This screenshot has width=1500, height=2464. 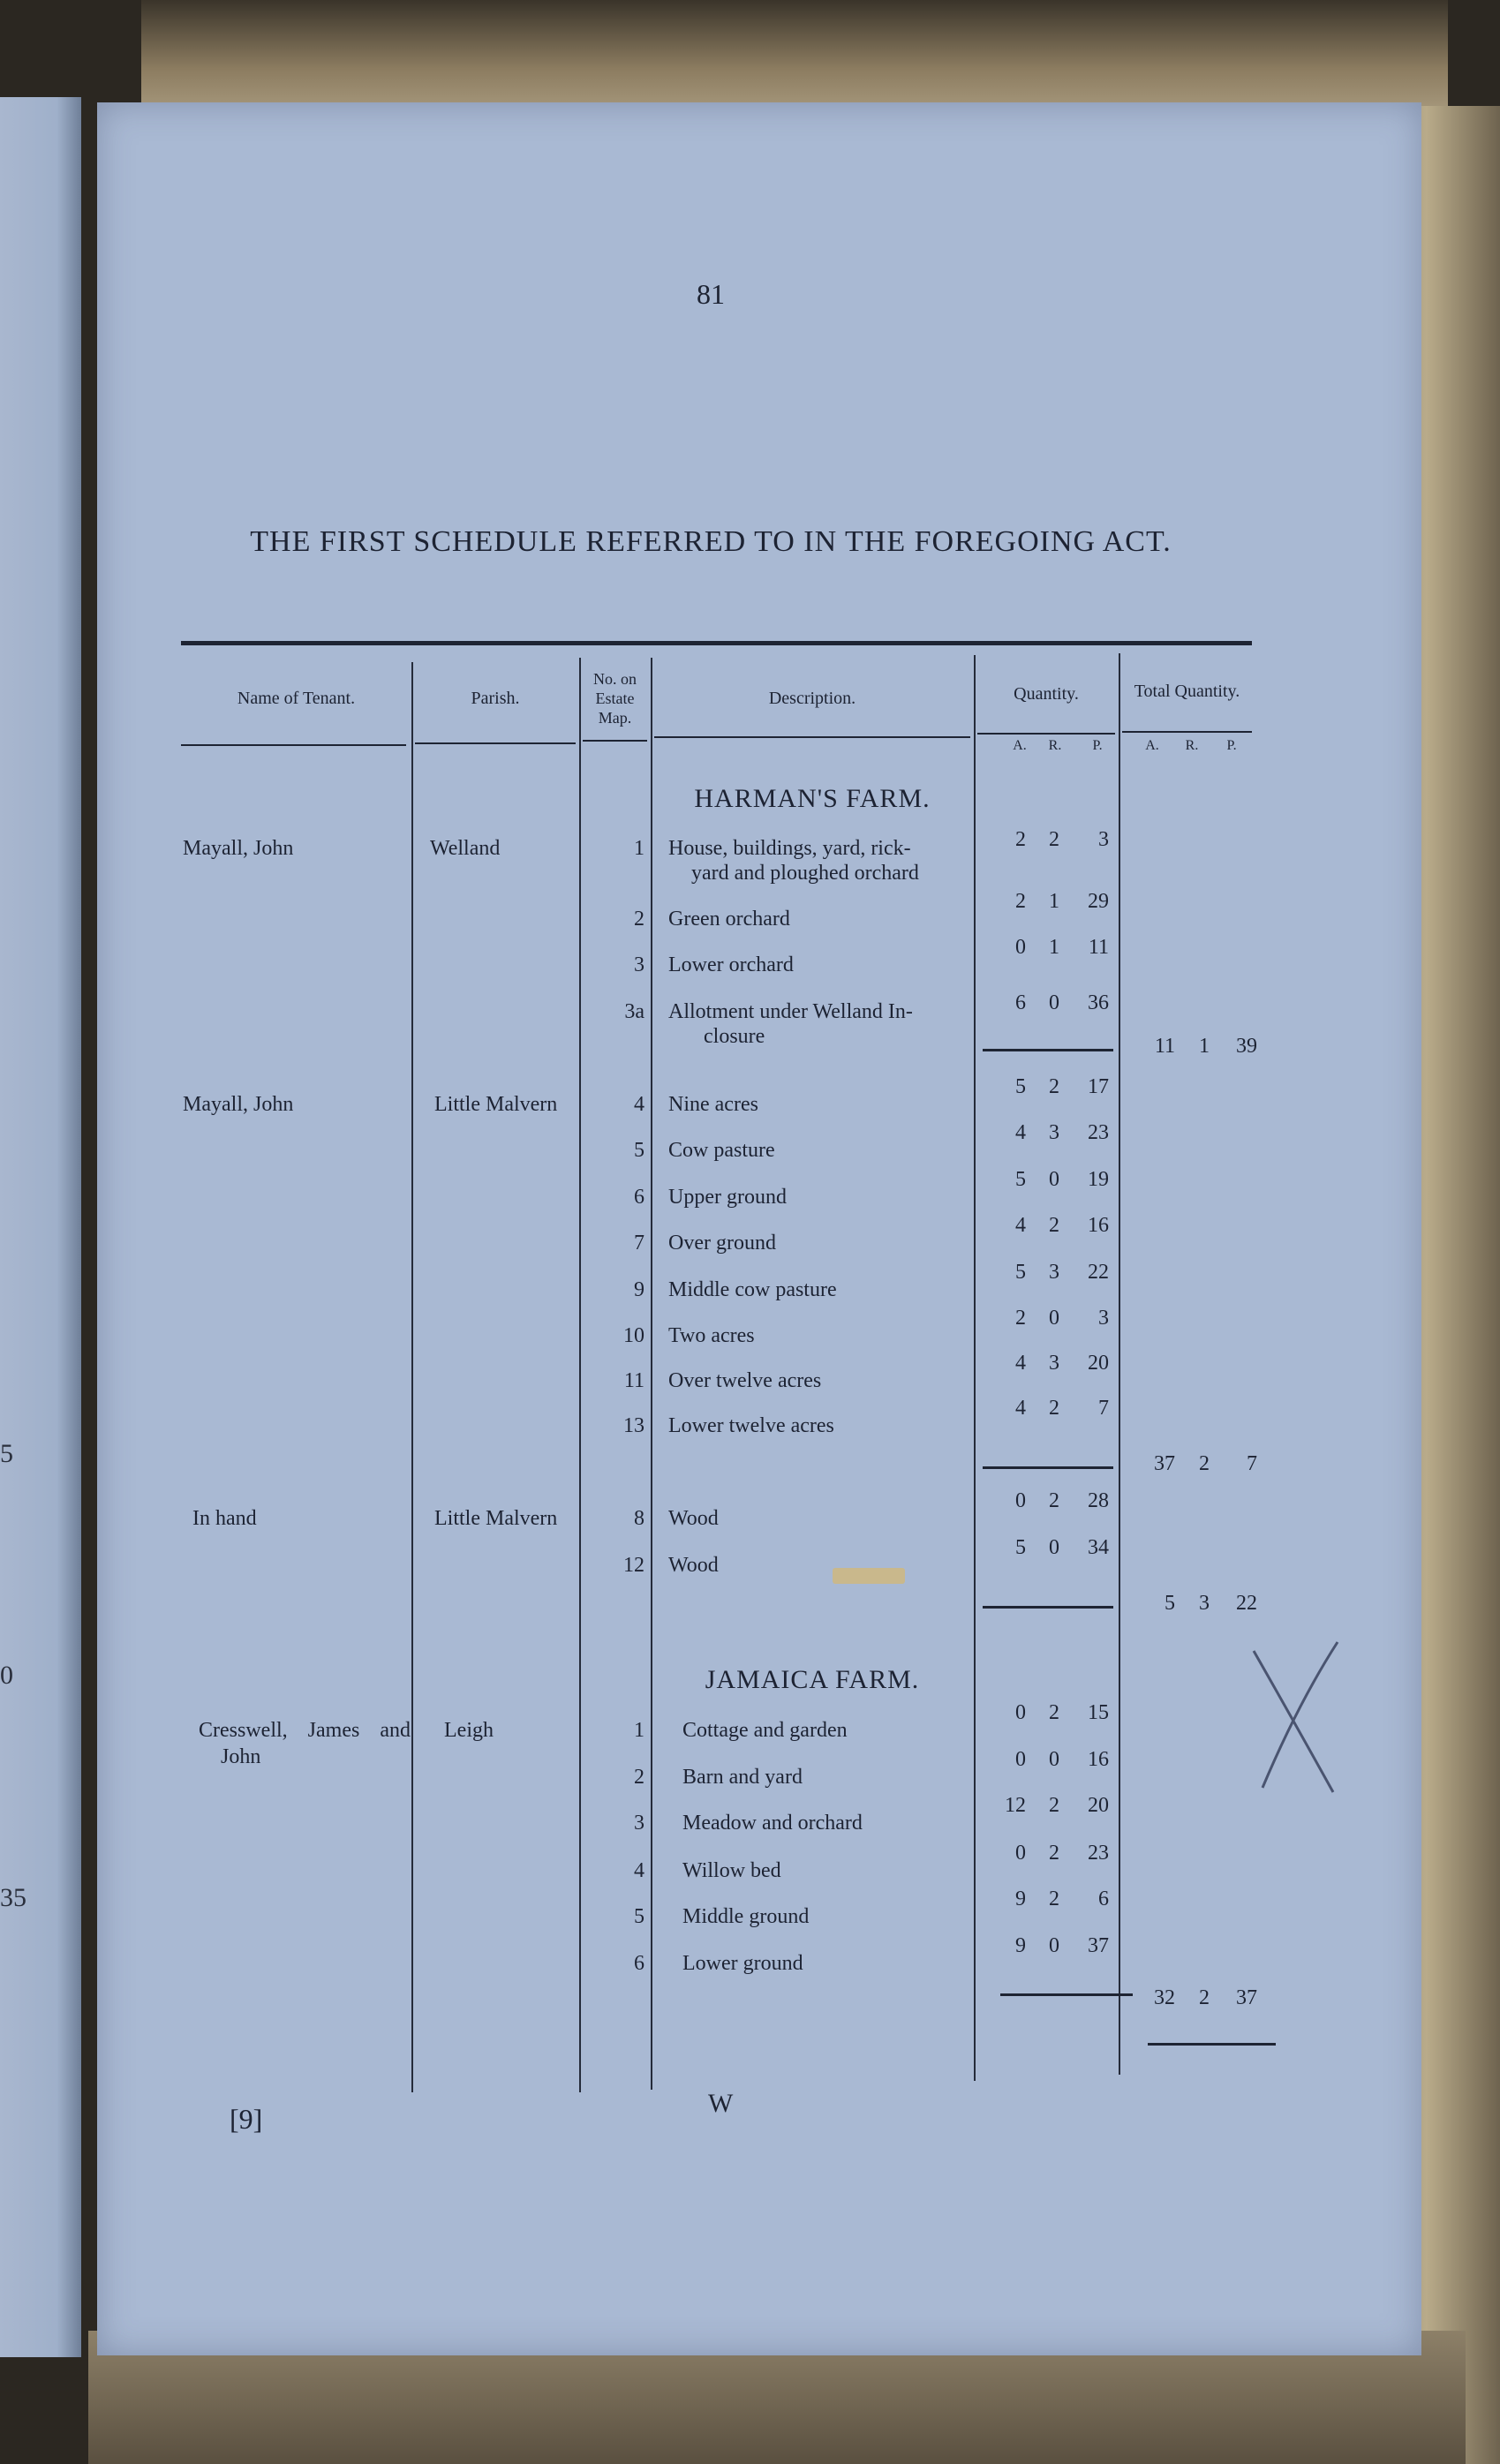 I want to click on total-roods: 2, so click(x=1204, y=1463).